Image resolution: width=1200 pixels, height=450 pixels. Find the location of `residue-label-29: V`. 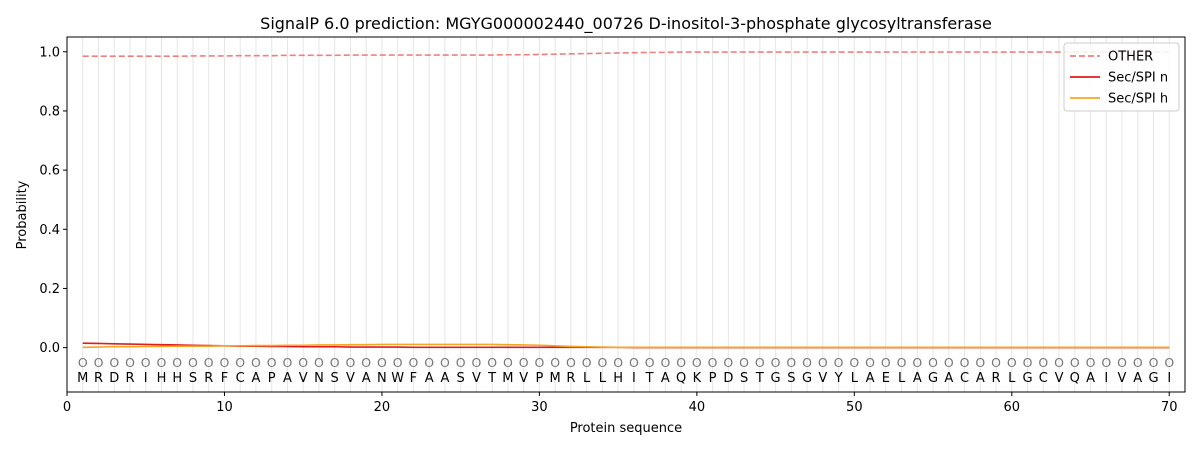

residue-label-29: V is located at coordinates (523, 378).